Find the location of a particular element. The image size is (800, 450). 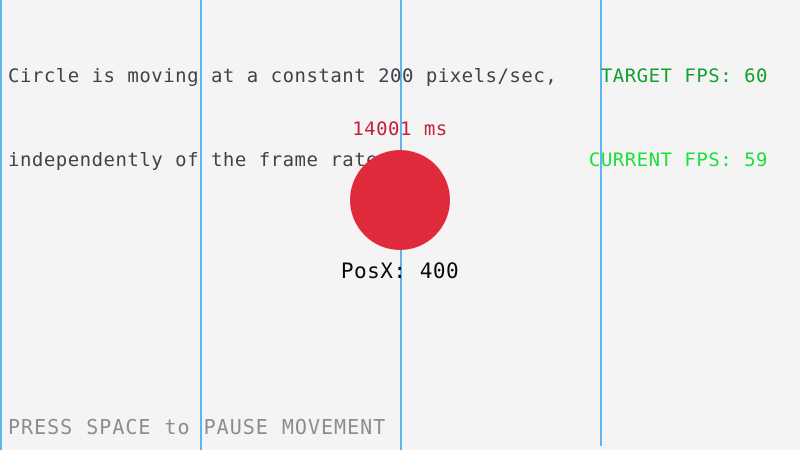

pause-hint-text: PRESS SPACE to PAUSE MOVEMENT is located at coordinates (197, 427).